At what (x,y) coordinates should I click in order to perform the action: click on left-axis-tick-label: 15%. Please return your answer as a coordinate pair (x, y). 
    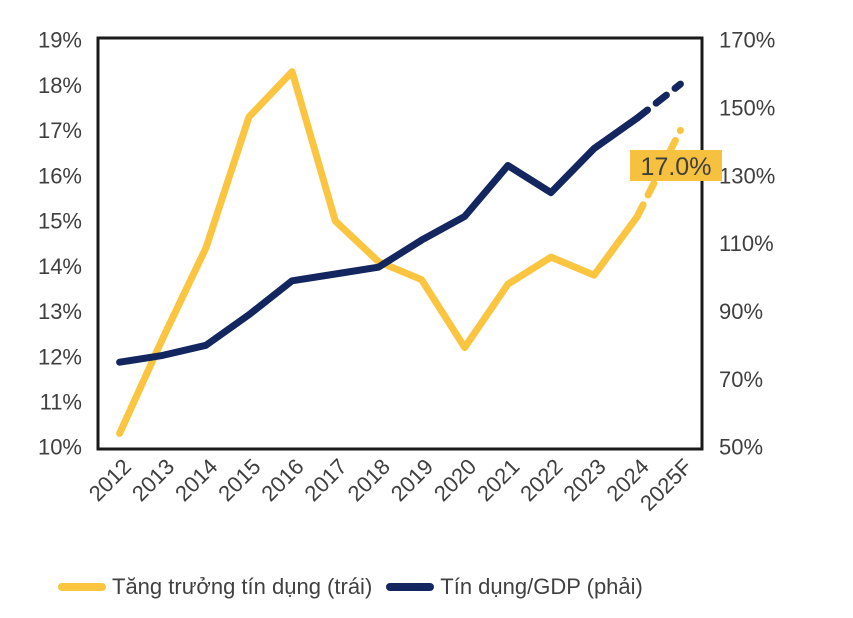
    Looking at the image, I should click on (60, 221).